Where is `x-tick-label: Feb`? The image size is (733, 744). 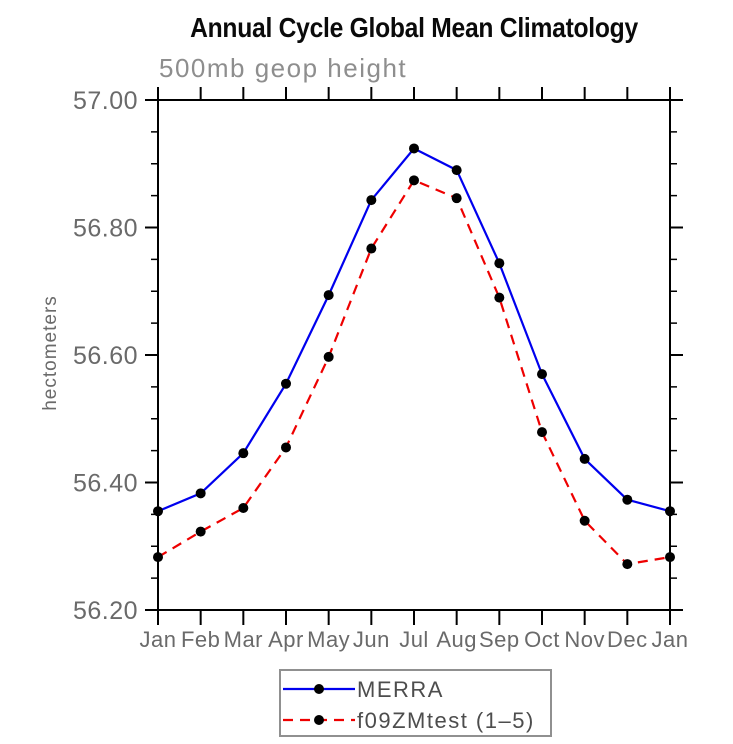
x-tick-label: Feb is located at coordinates (200, 639).